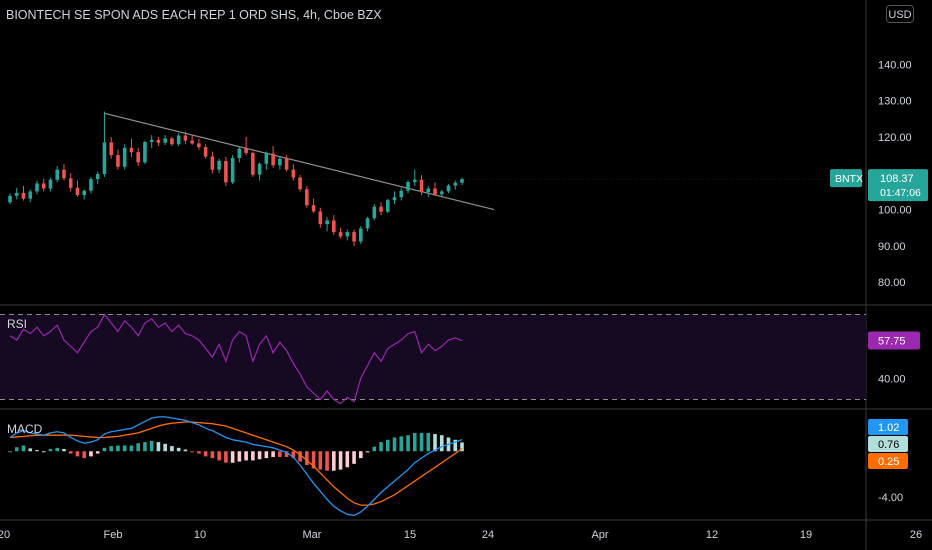  I want to click on macd-line, so click(236, 466).